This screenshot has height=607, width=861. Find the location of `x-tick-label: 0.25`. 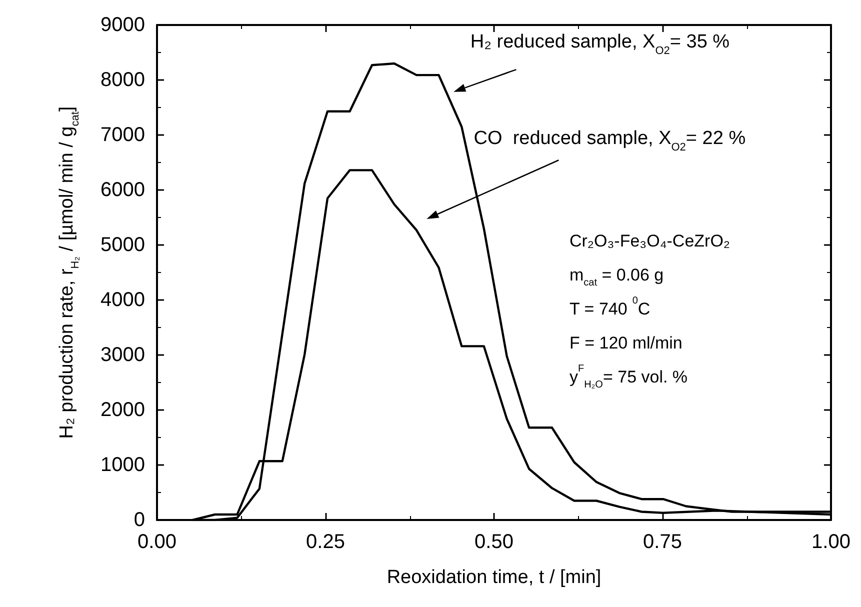

x-tick-label: 0.25 is located at coordinates (325, 542).